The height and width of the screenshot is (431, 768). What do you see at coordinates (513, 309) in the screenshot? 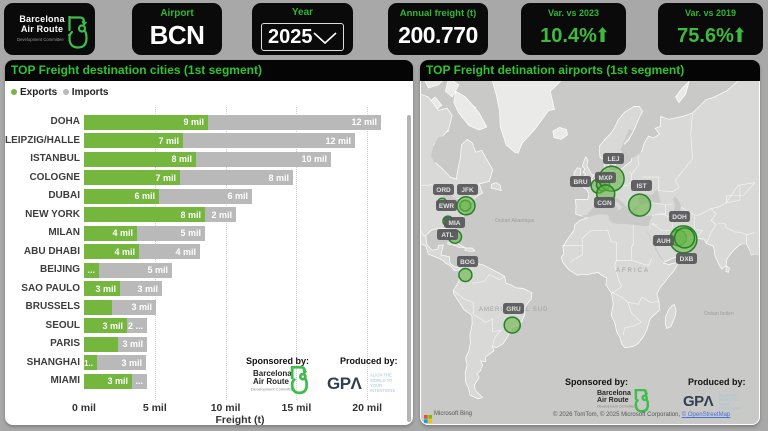
I see `svg-text: GRU` at bounding box center [513, 309].